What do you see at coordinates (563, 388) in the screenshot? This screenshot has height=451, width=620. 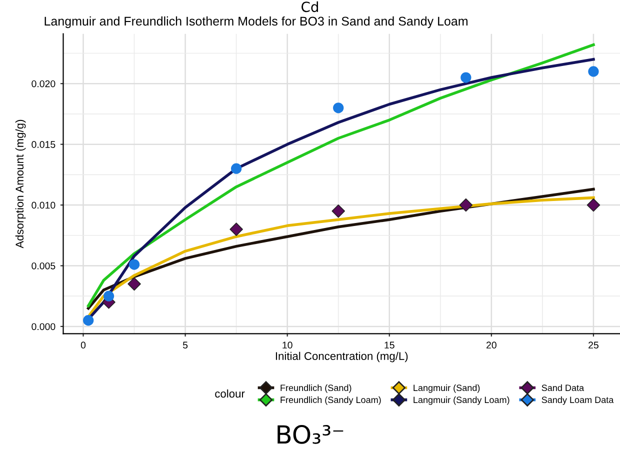 I see `legend-label: Sand Data` at bounding box center [563, 388].